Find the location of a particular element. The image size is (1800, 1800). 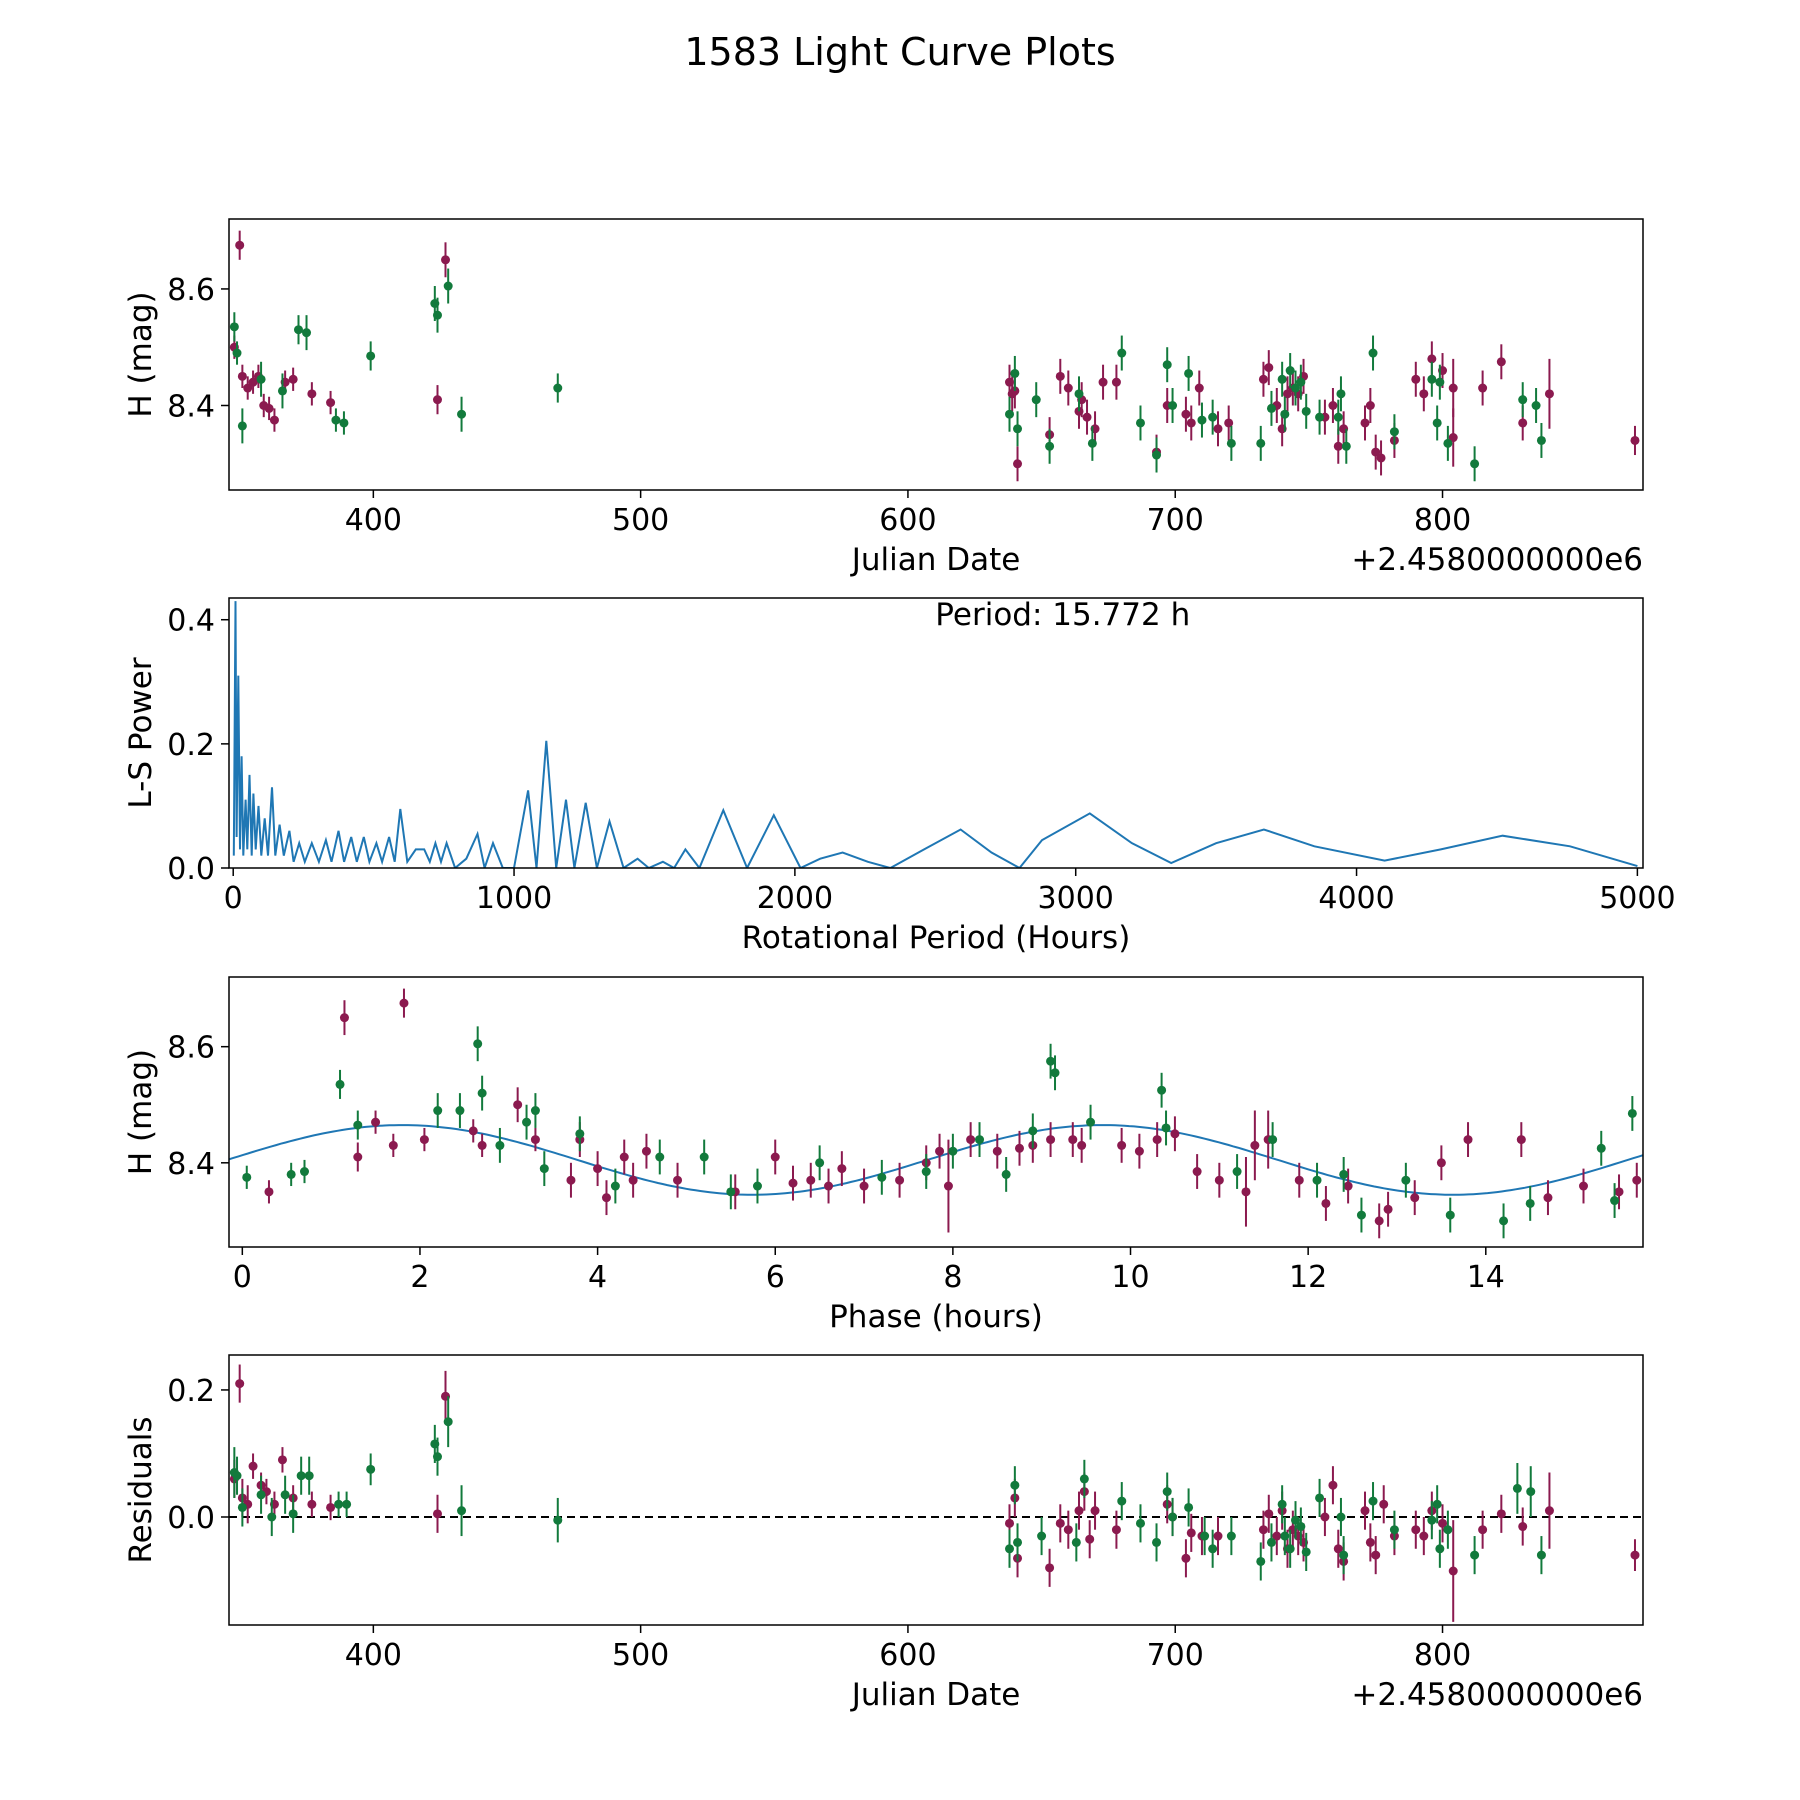

x-tick-label: 4 is located at coordinates (597, 1277).